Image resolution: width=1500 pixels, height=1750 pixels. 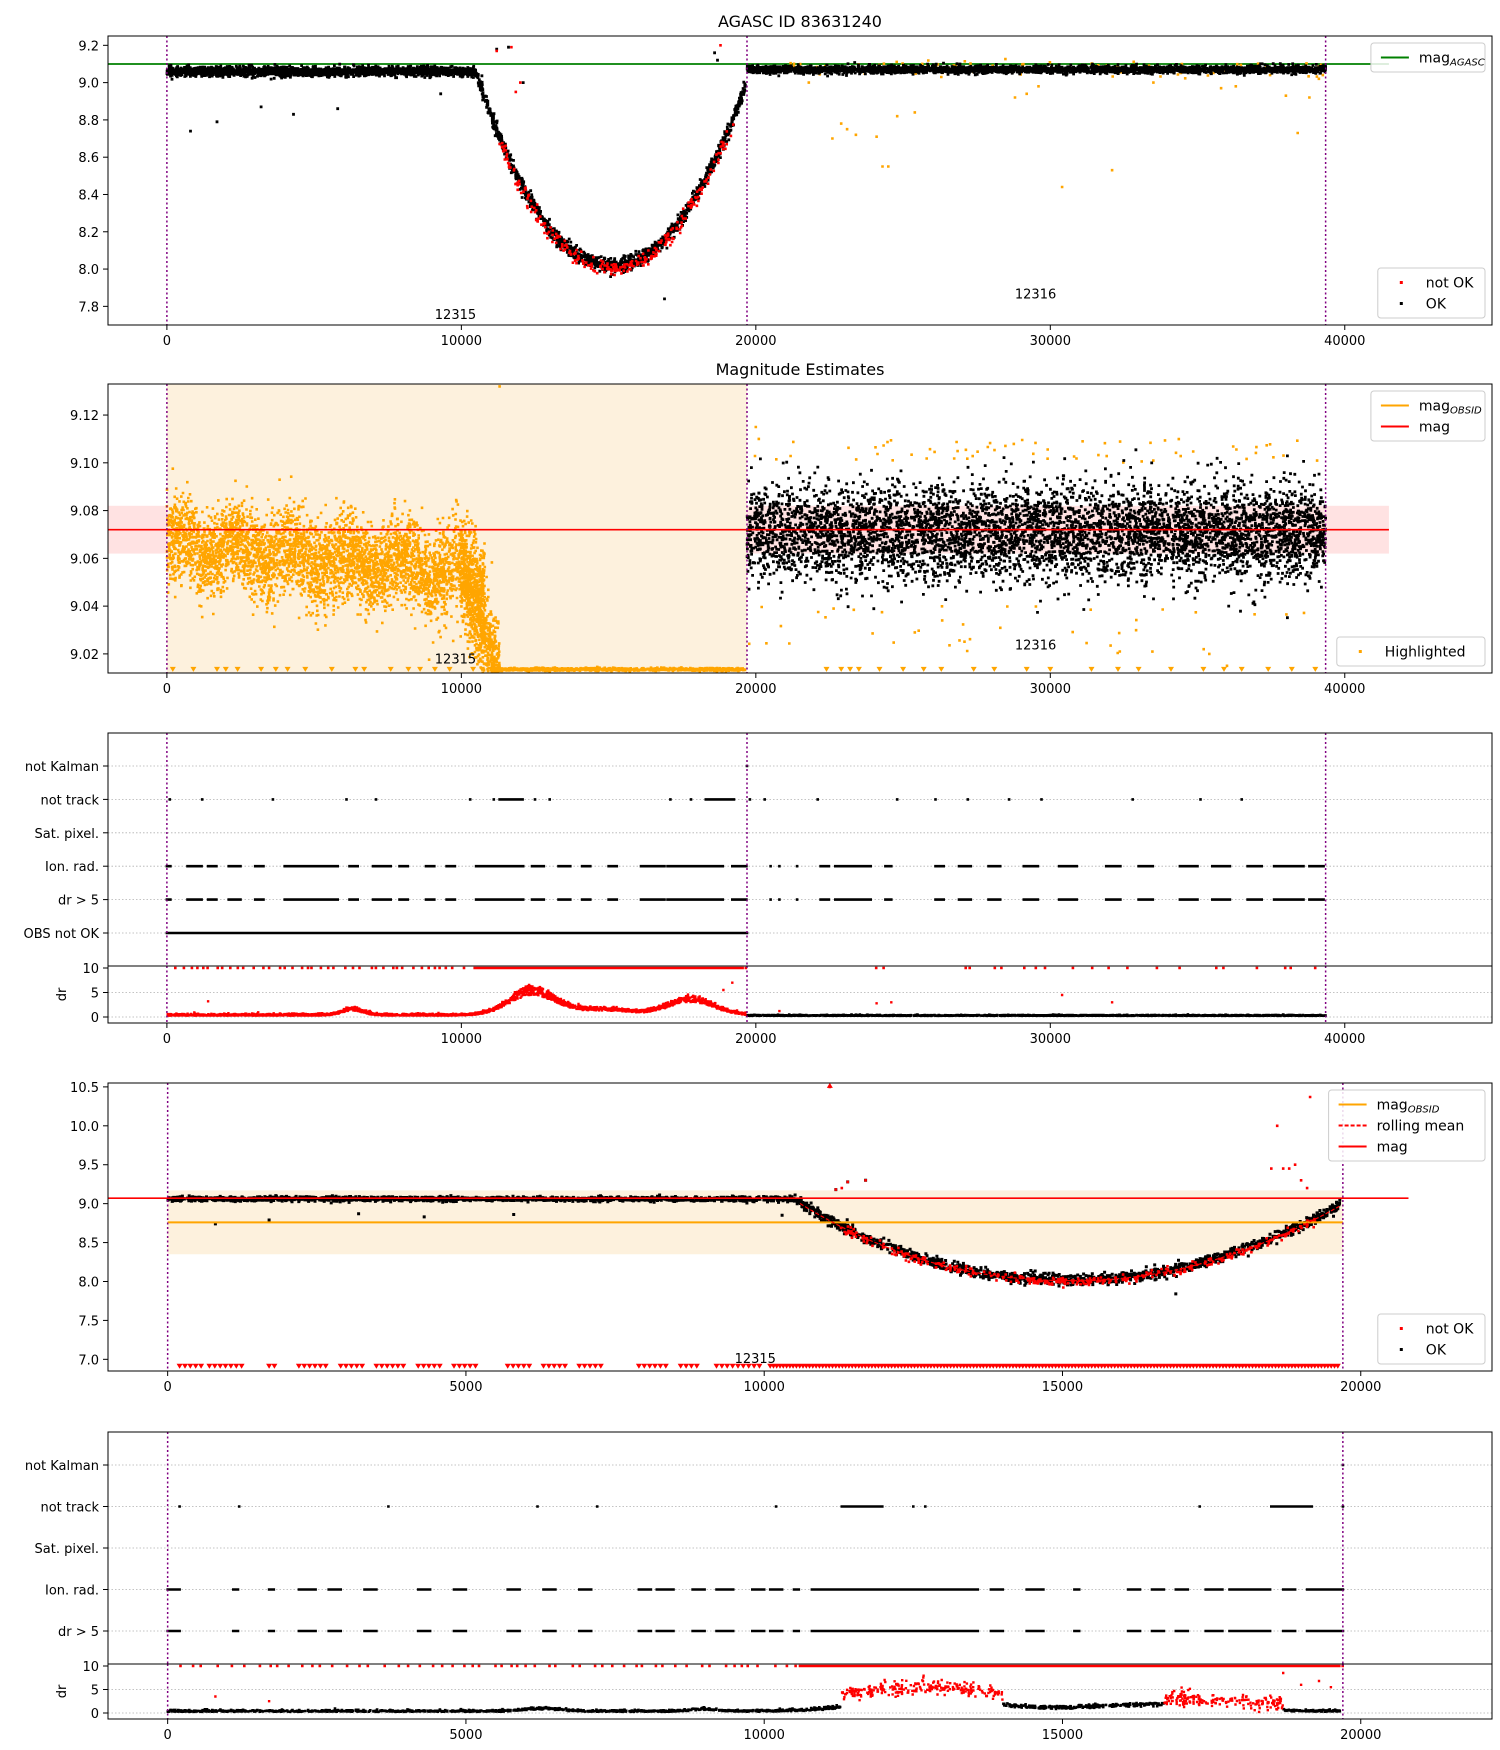 What do you see at coordinates (800, 994) in the screenshot?
I see `dr-axes` at bounding box center [800, 994].